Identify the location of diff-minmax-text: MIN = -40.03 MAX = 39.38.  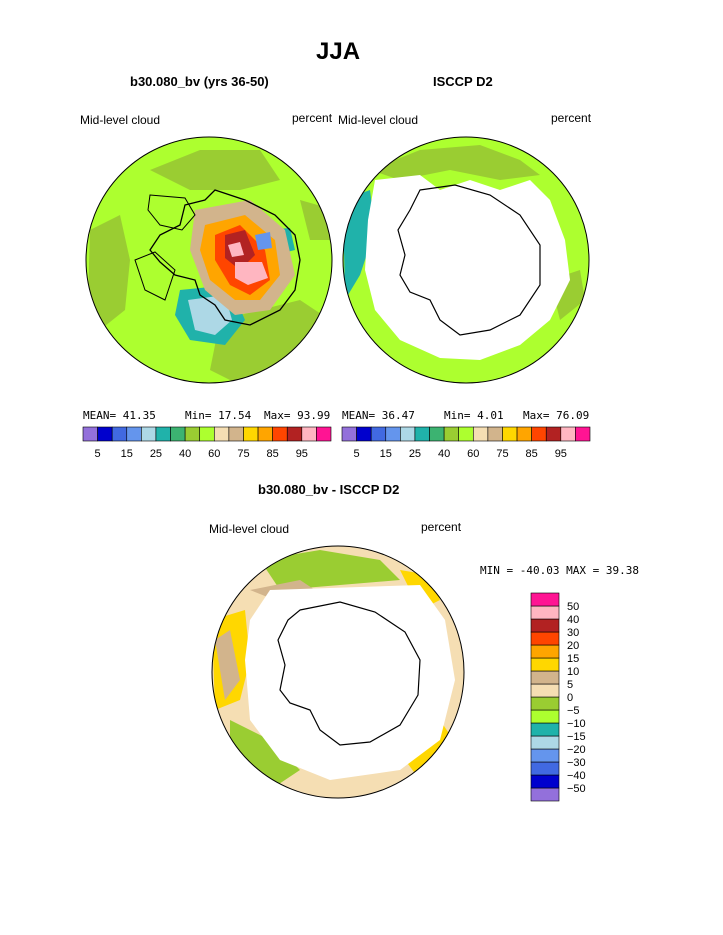
(559, 570).